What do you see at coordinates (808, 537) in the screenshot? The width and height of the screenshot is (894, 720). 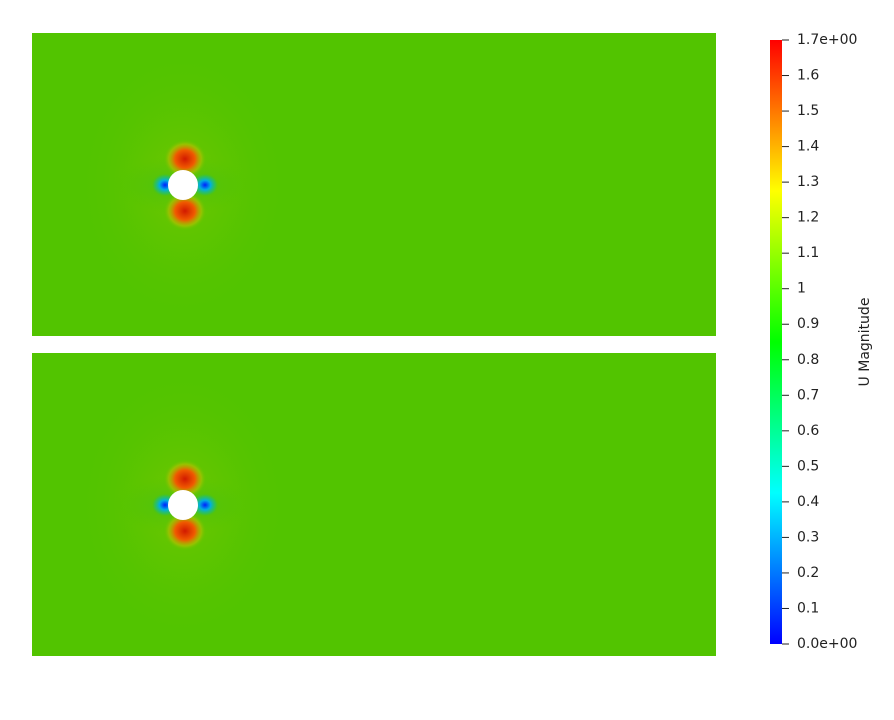 I see `colorbar-tick-label: 0.3` at bounding box center [808, 537].